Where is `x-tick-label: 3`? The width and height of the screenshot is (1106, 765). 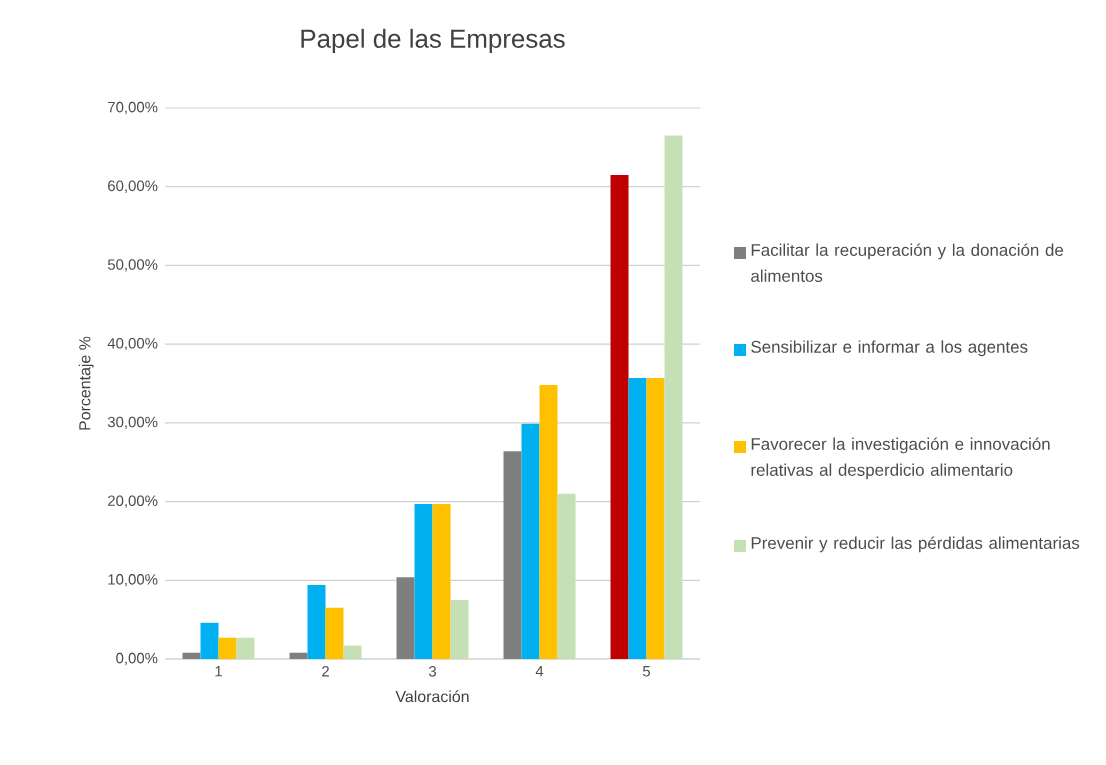
x-tick-label: 3 is located at coordinates (432, 671).